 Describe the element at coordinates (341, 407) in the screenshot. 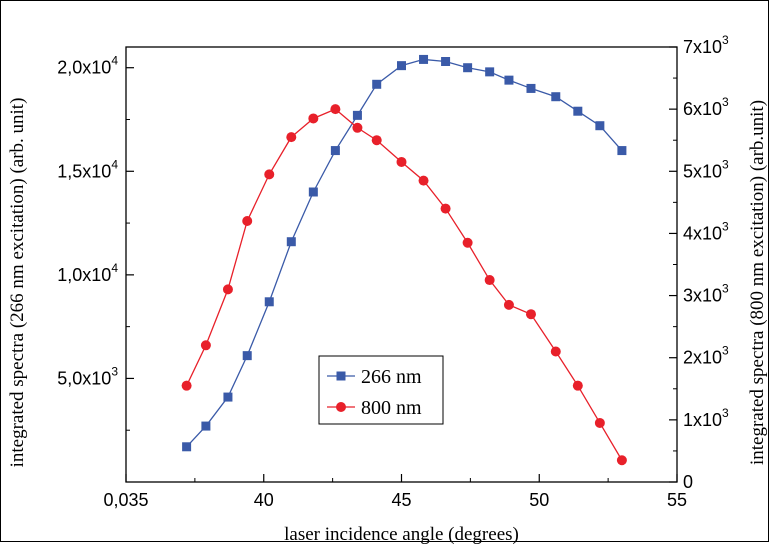

I see `legend-marker-circle` at that location.